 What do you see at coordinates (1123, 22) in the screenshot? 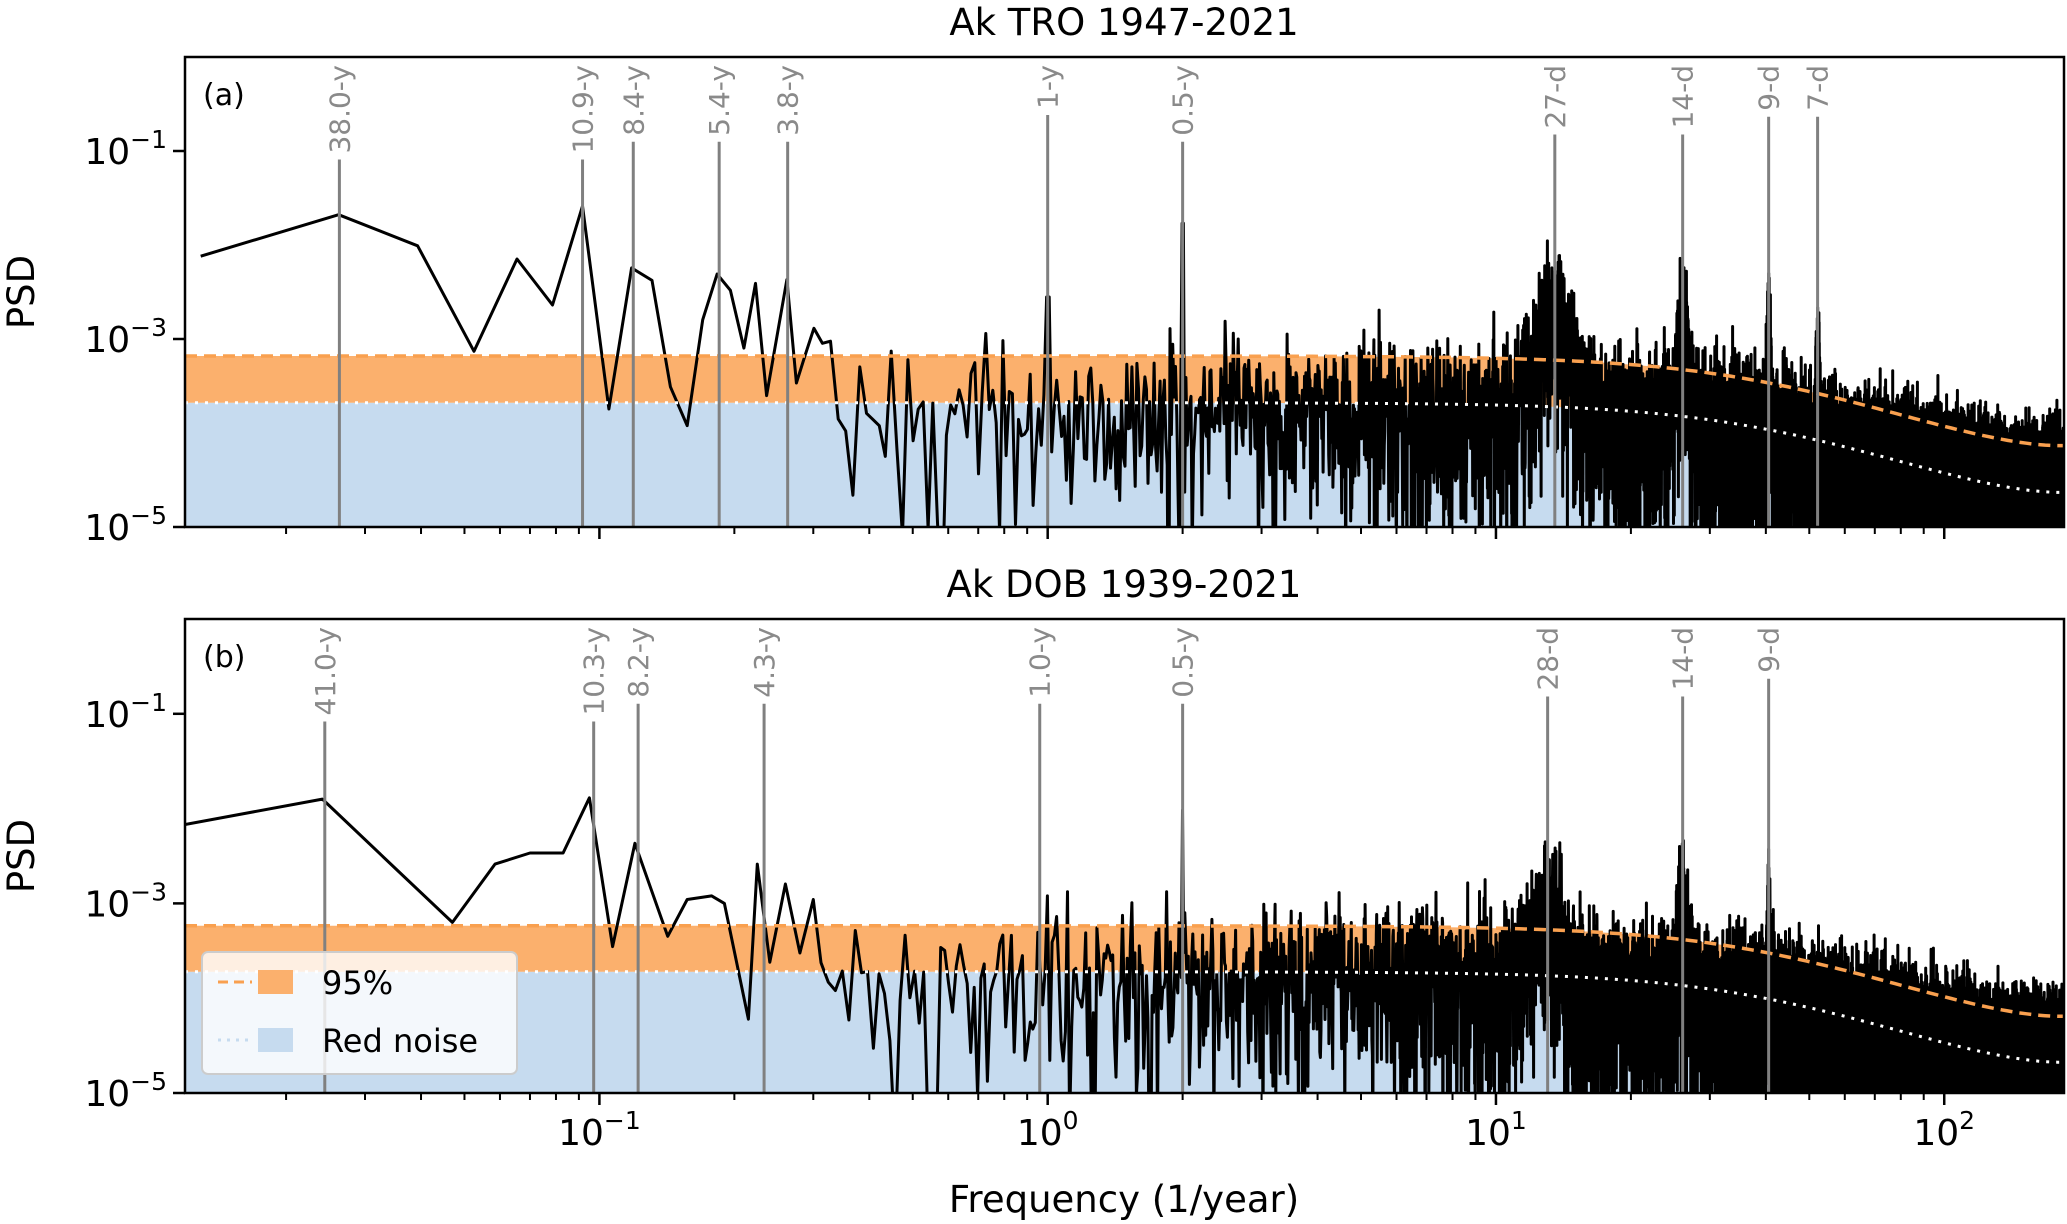
I see `panel-a-title: Ak TRO 1947-2021` at bounding box center [1123, 22].